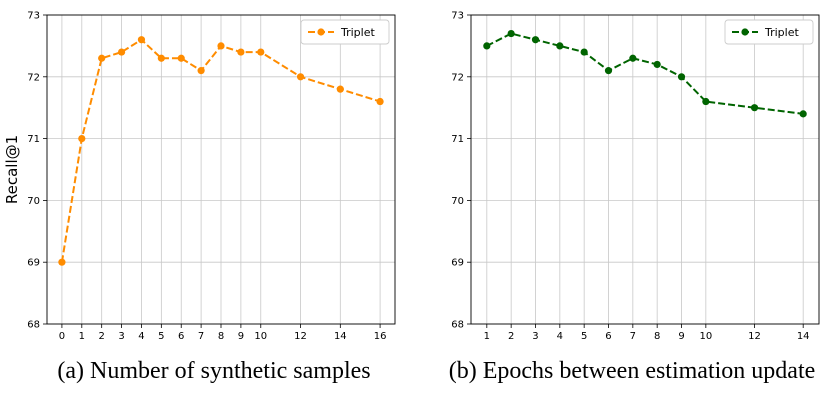 This screenshot has height=400, width=831. What do you see at coordinates (645, 73) in the screenshot?
I see `series-line` at bounding box center [645, 73].